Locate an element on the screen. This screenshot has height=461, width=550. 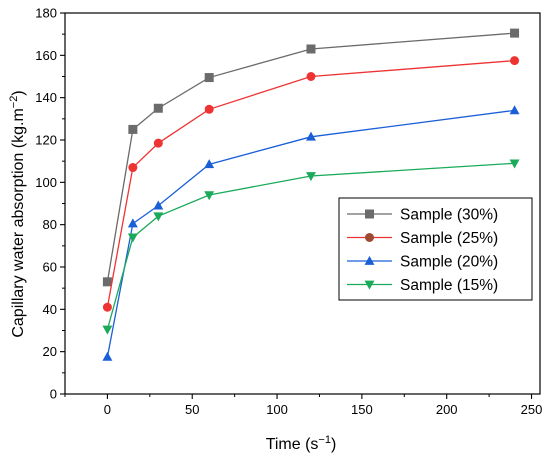
y-tick-label: 180 is located at coordinates (46, 13).